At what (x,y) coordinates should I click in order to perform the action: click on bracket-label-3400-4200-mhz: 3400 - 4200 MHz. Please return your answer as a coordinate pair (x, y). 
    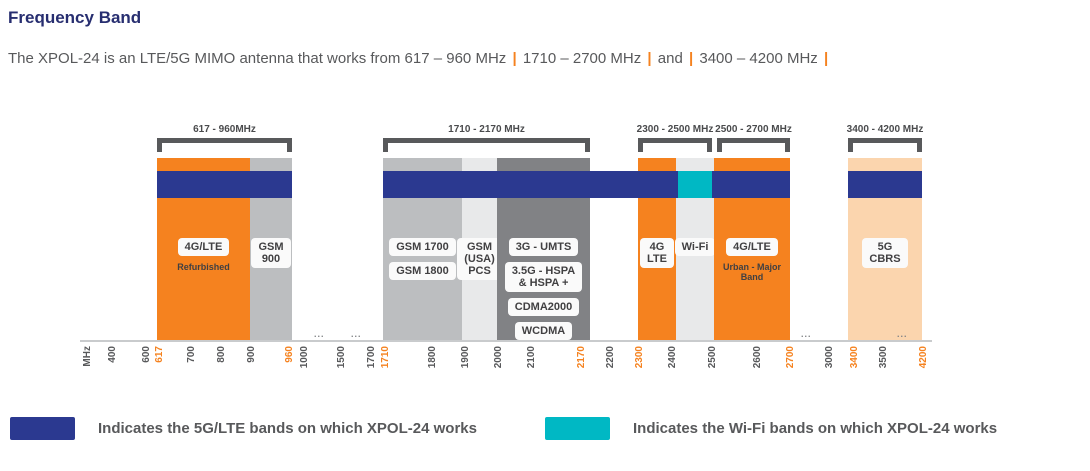
    Looking at the image, I should click on (885, 129).